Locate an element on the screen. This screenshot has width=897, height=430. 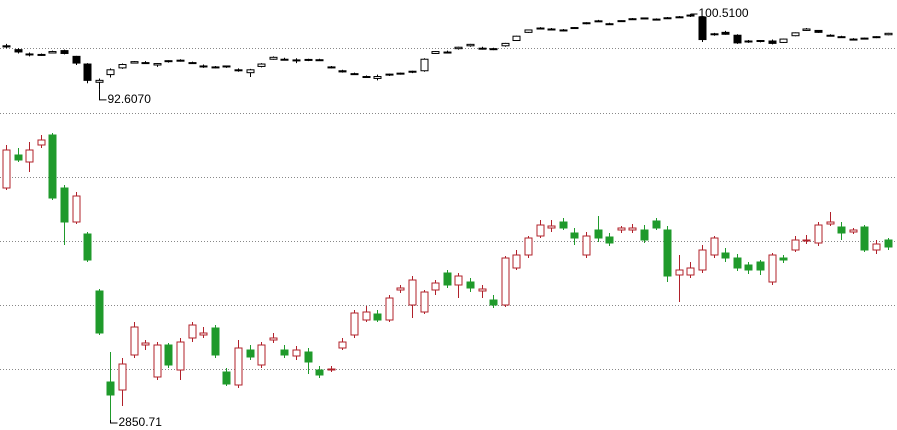
annotation-label: 2850.71 is located at coordinates (141, 422).